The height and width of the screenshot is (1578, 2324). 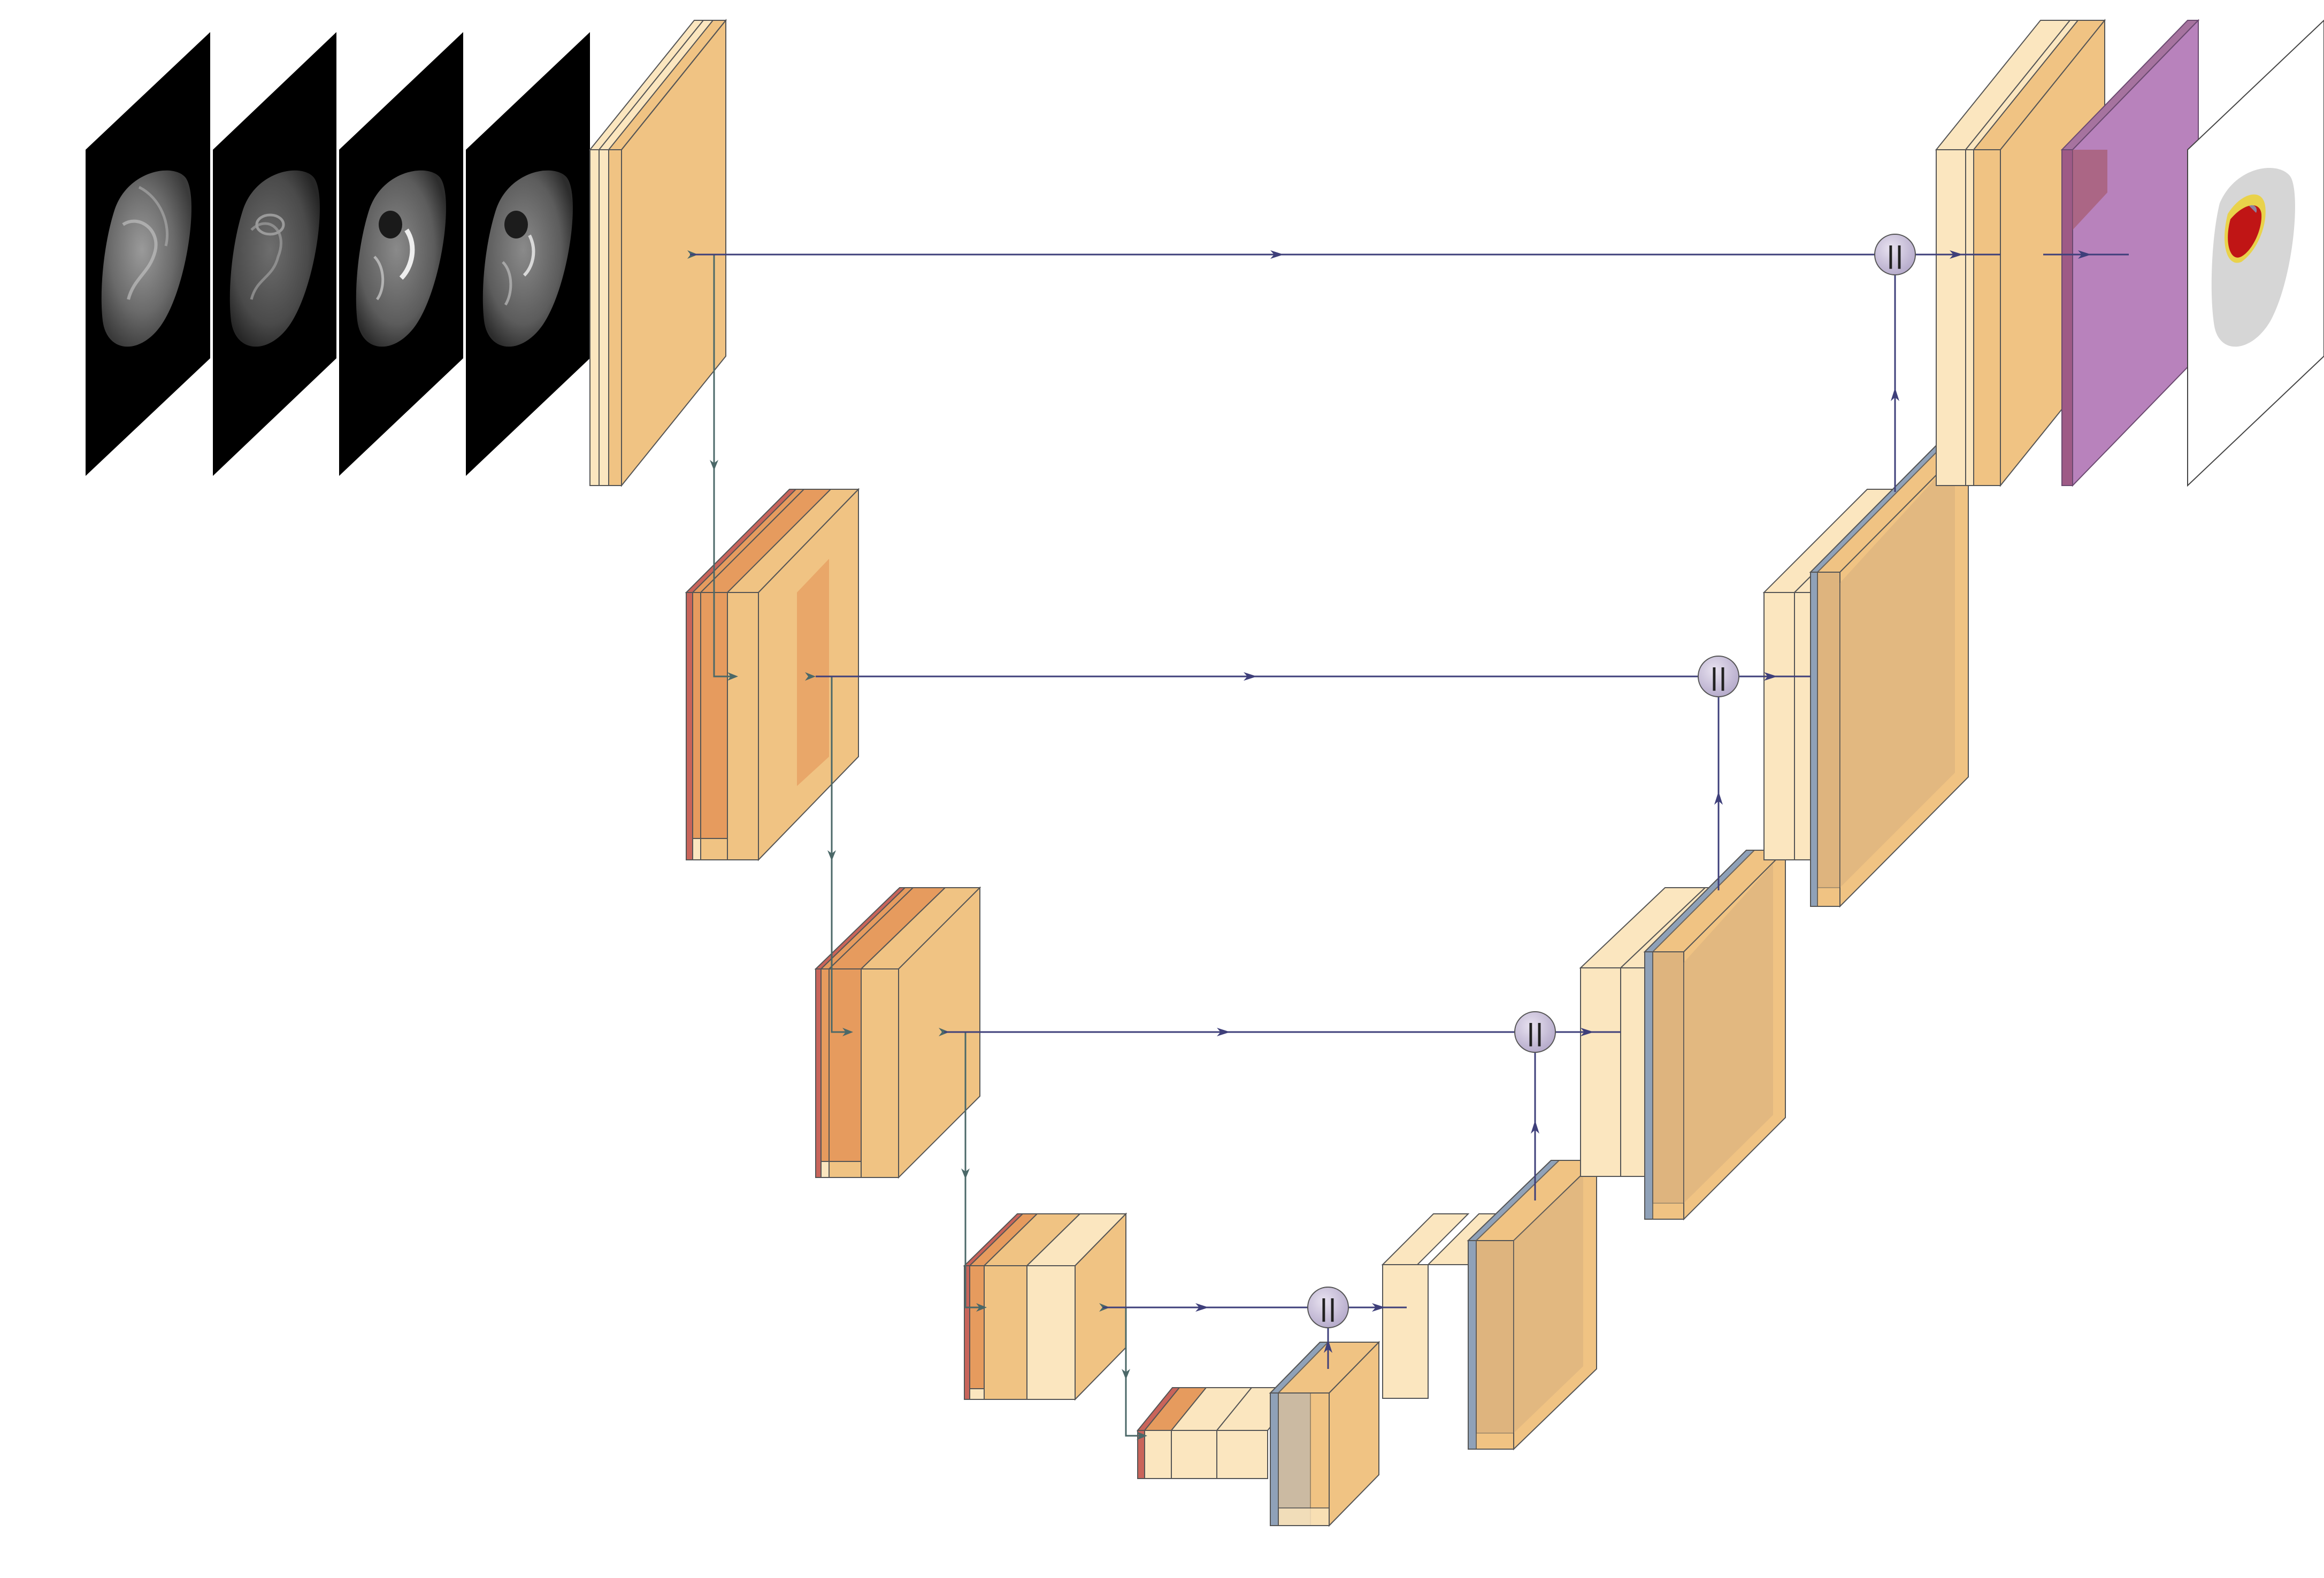 I want to click on downsample-paths, so click(x=929, y=845).